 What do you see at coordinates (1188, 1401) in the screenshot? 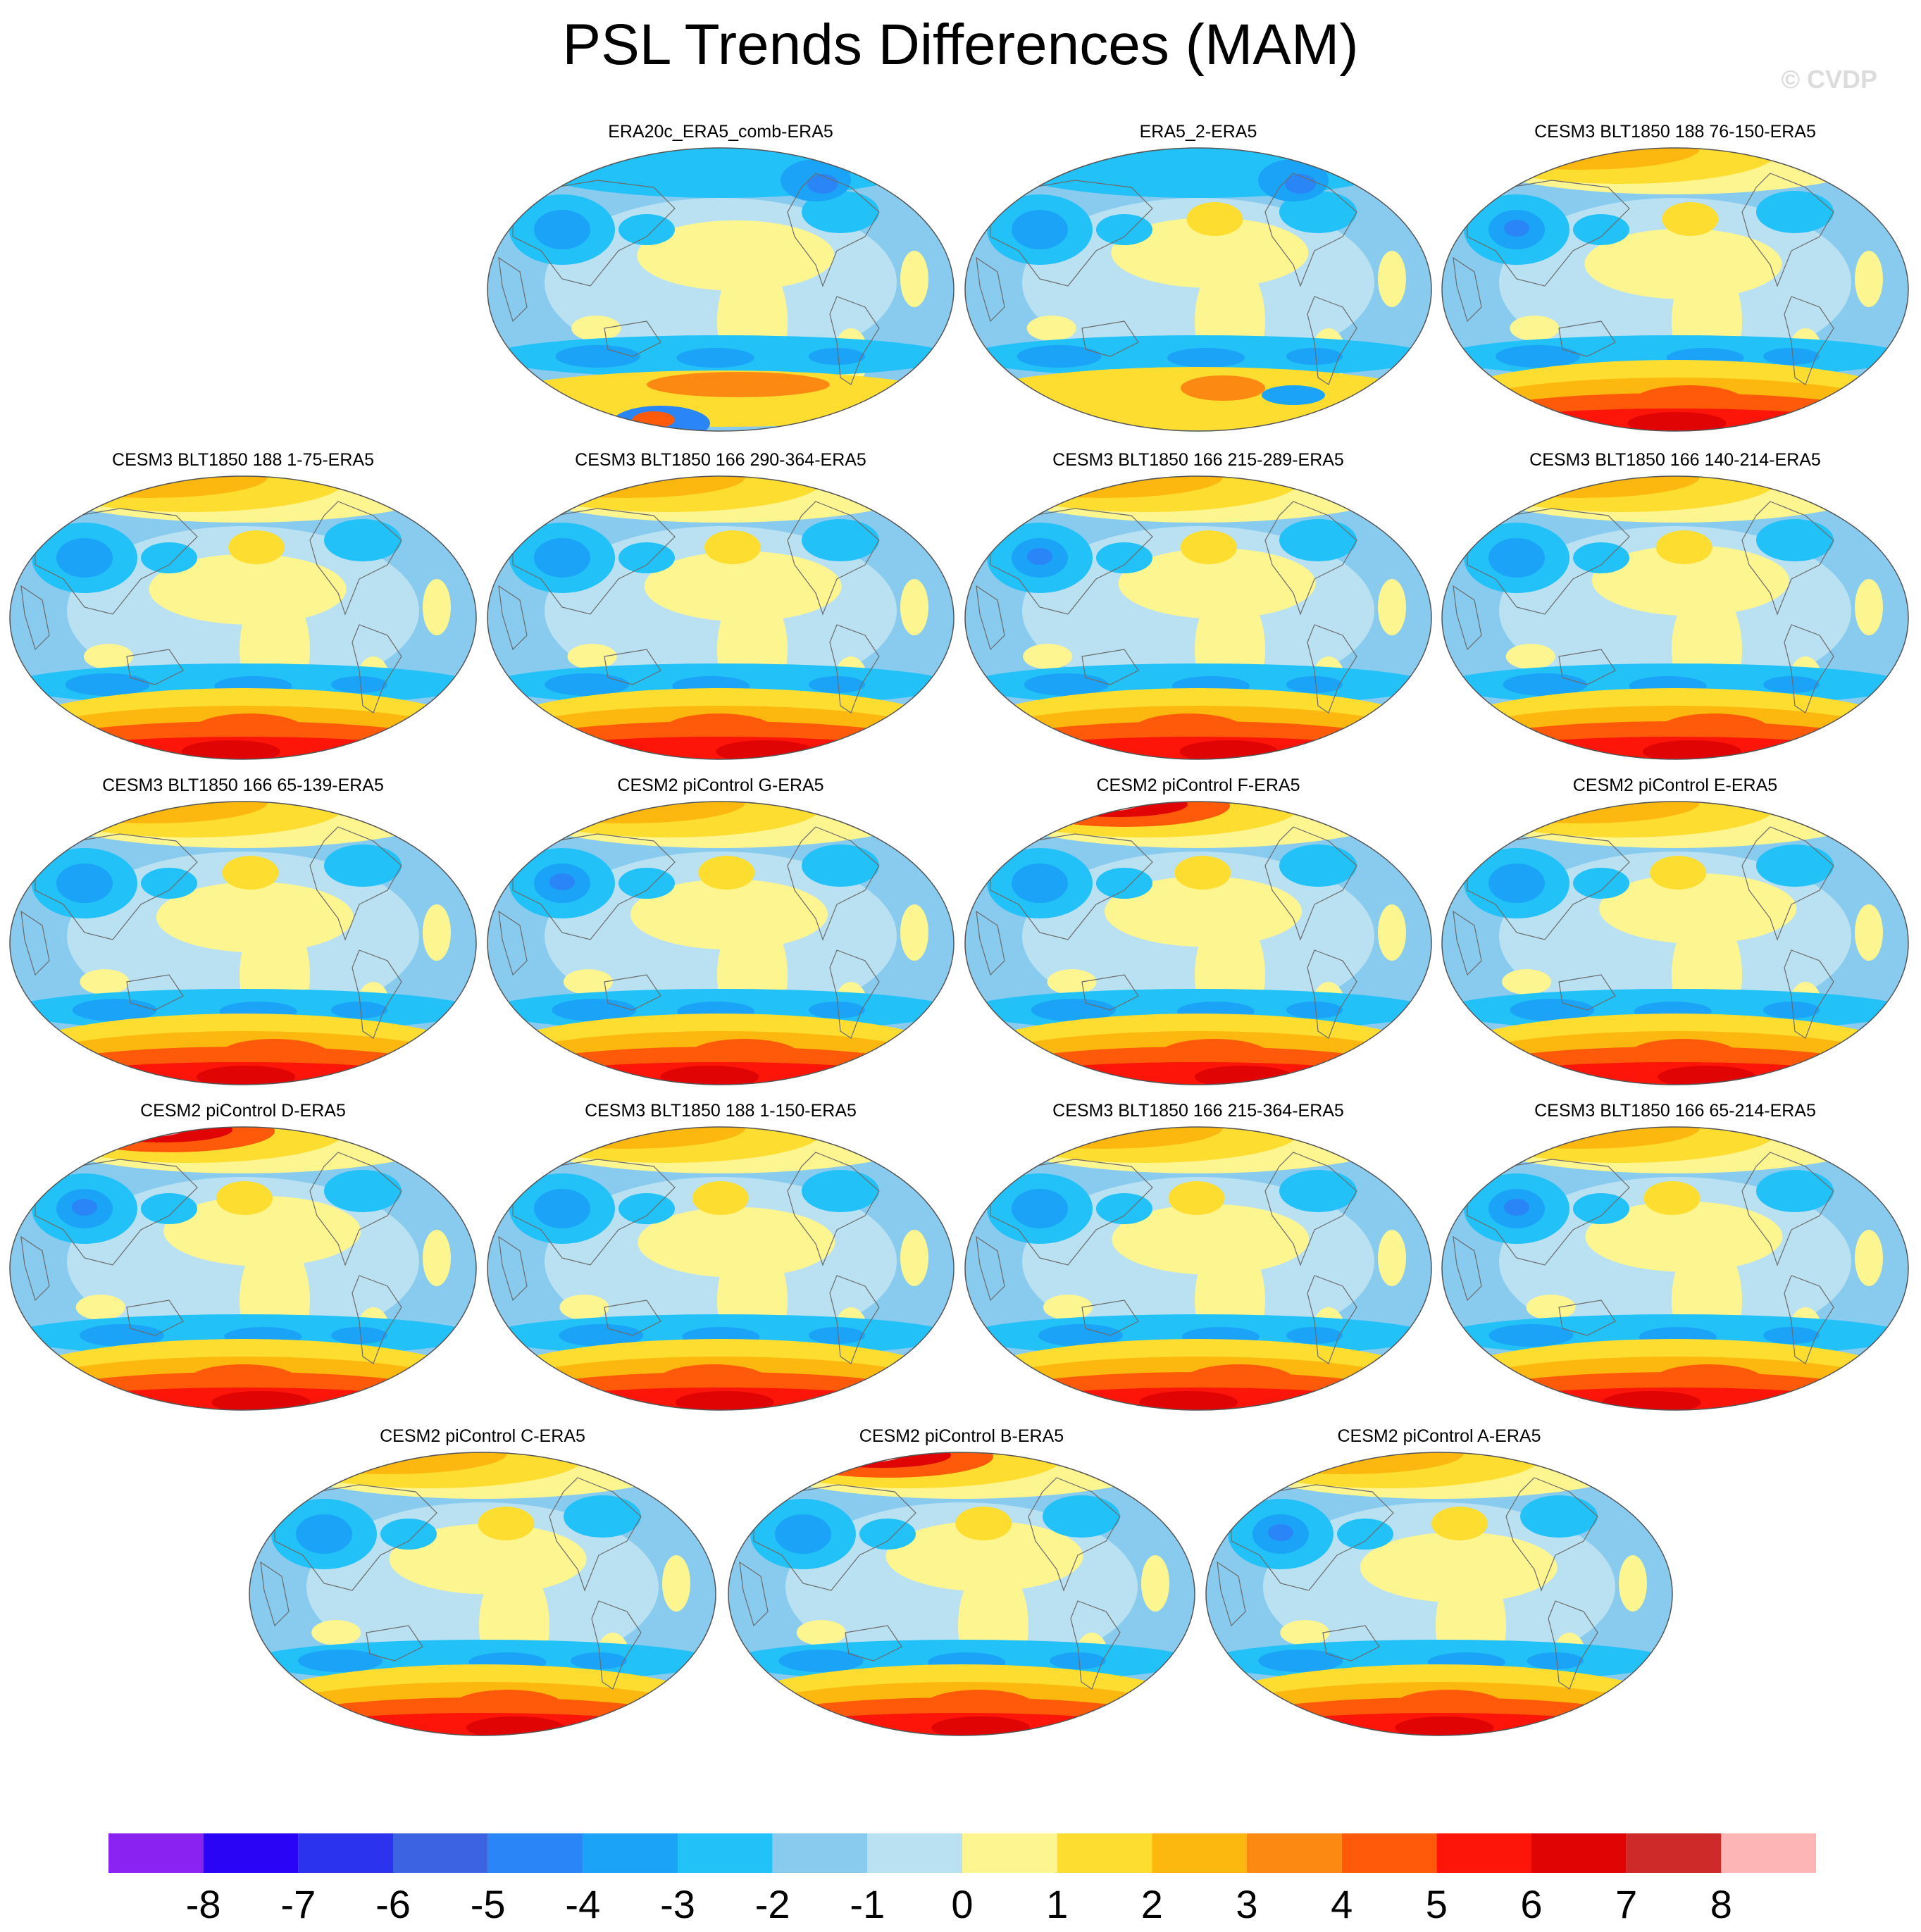
I see `antarctic-band` at bounding box center [1188, 1401].